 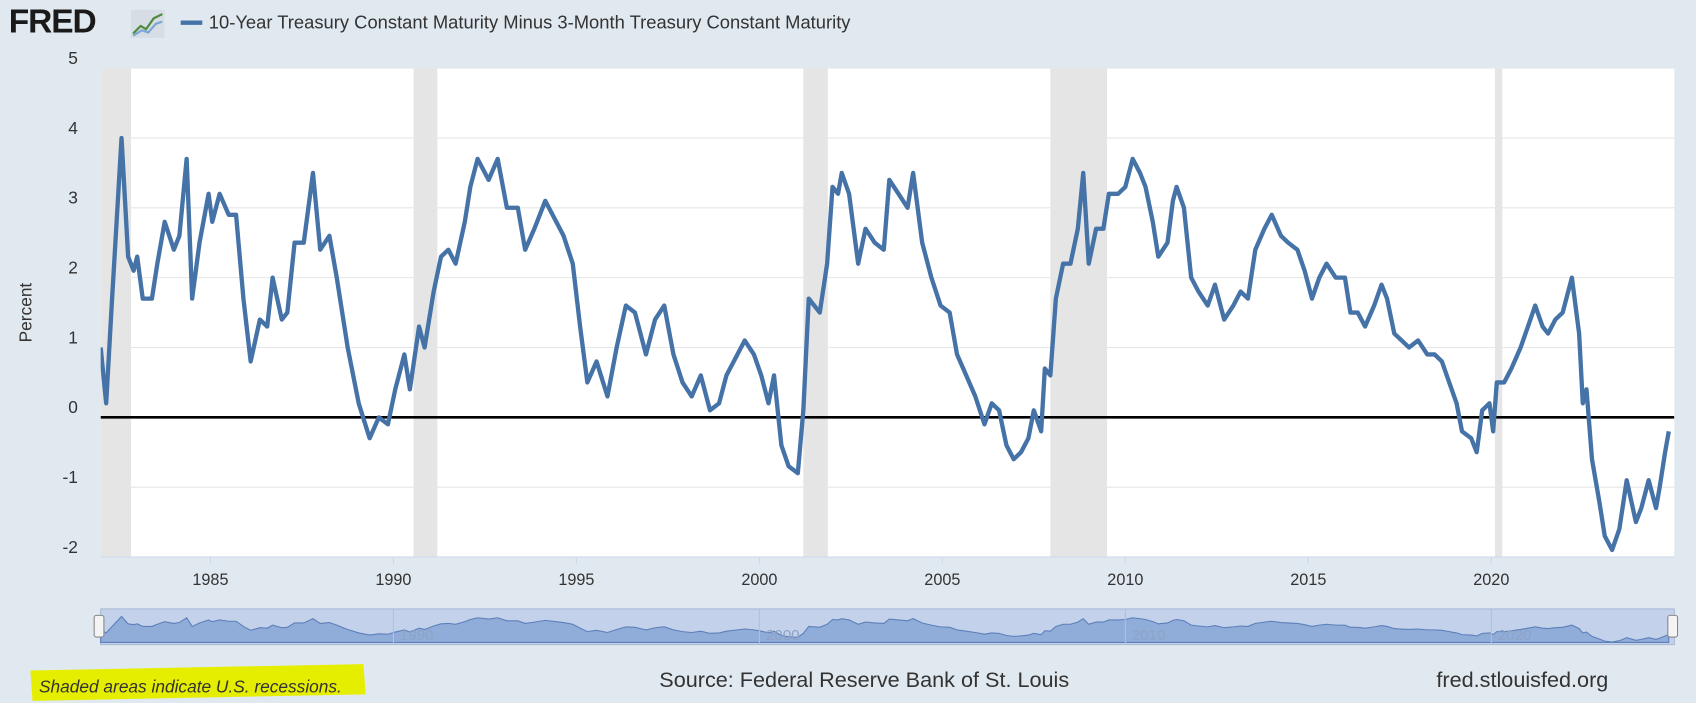 I want to click on x-tick-label: 2010, so click(x=1125, y=580).